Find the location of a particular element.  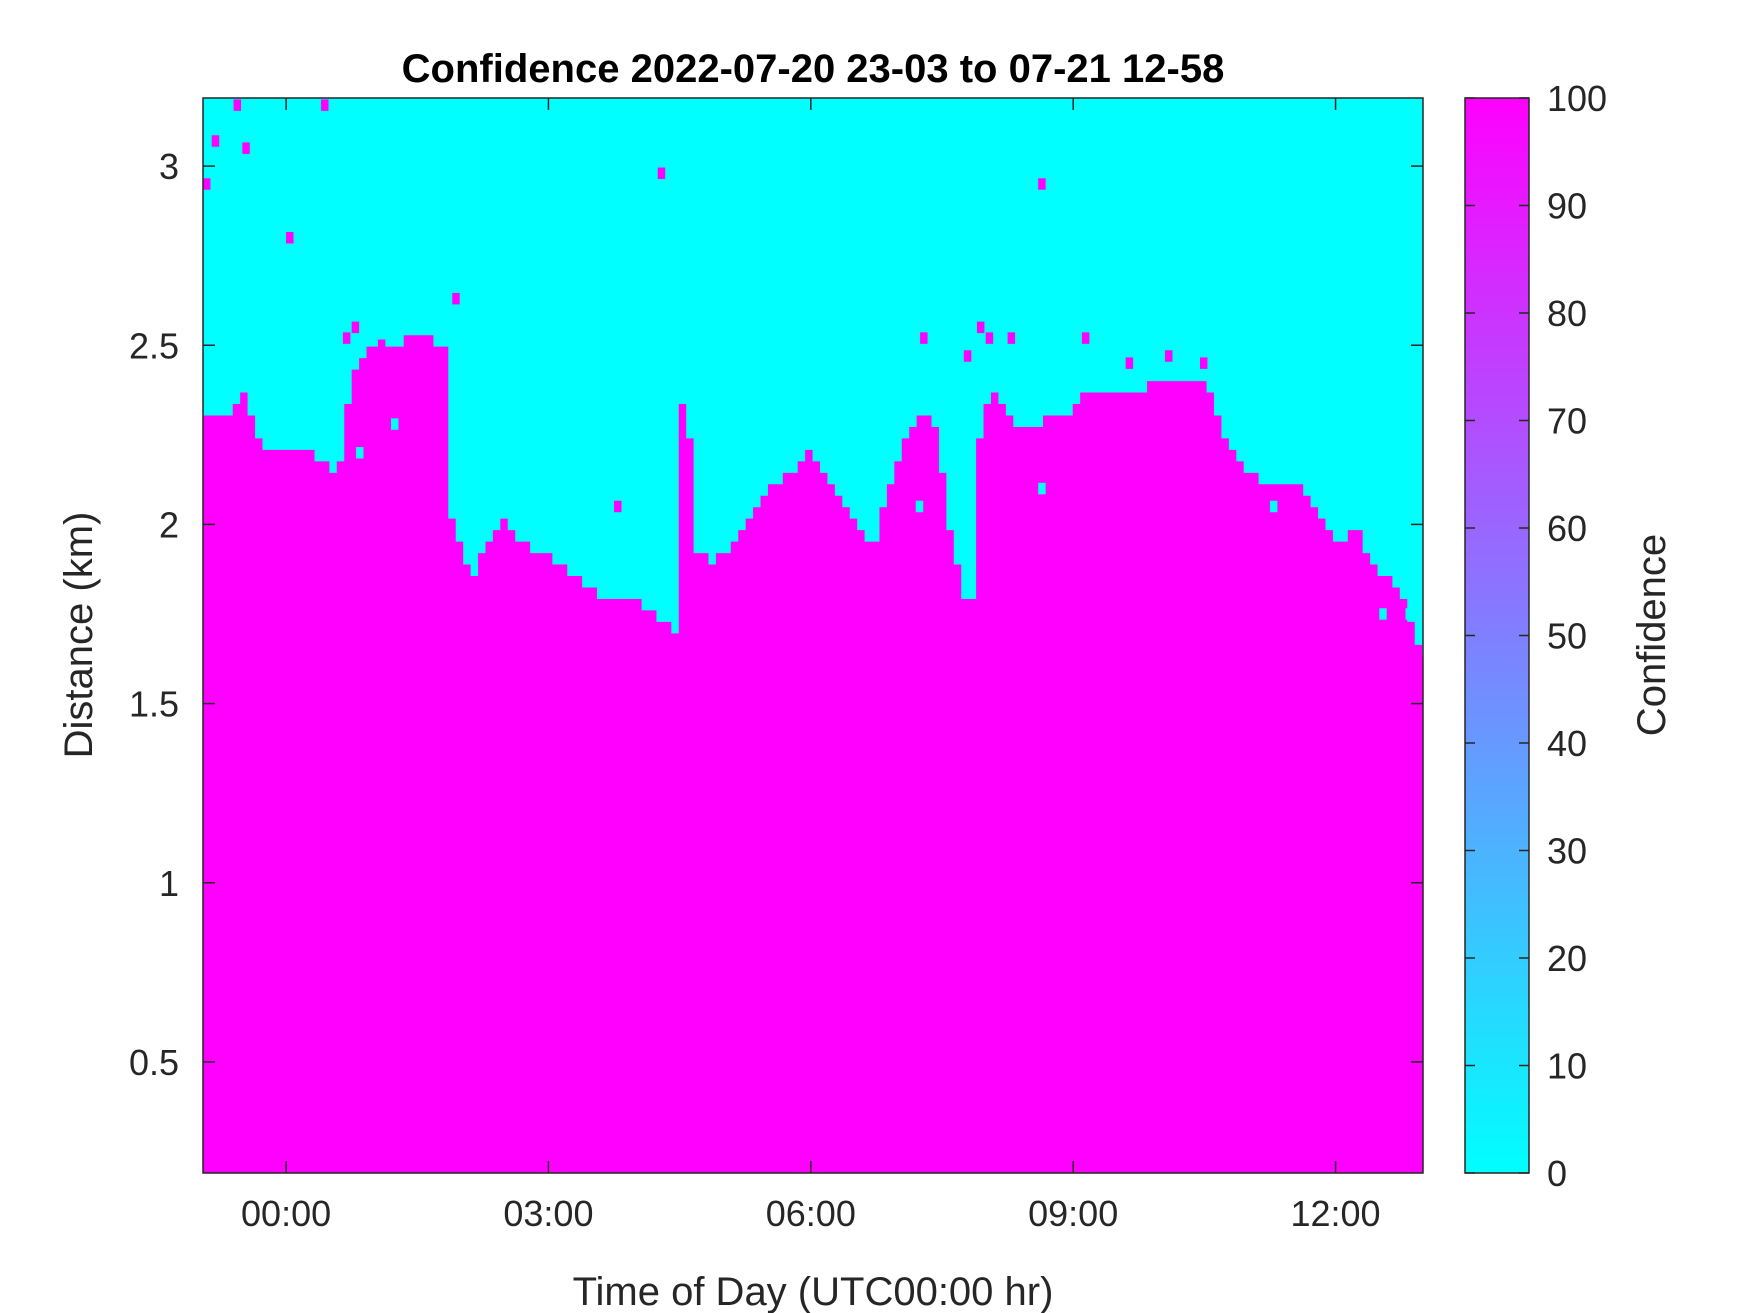

x-tick-label: 12:00 is located at coordinates (1335, 1213).